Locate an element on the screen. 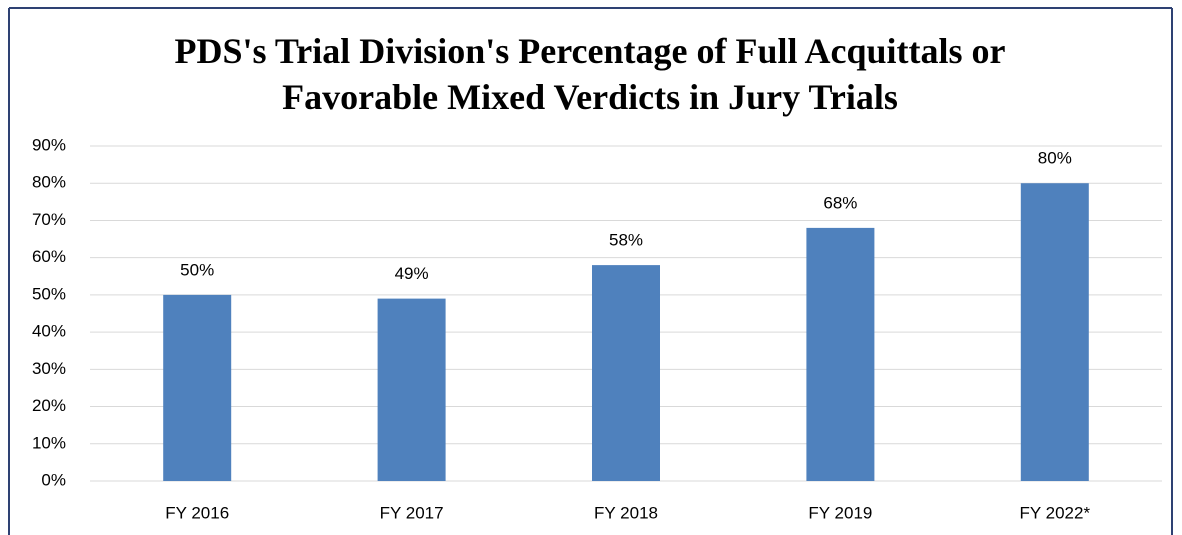 The width and height of the screenshot is (1182, 535). y-tick-label: 80% is located at coordinates (49, 182).